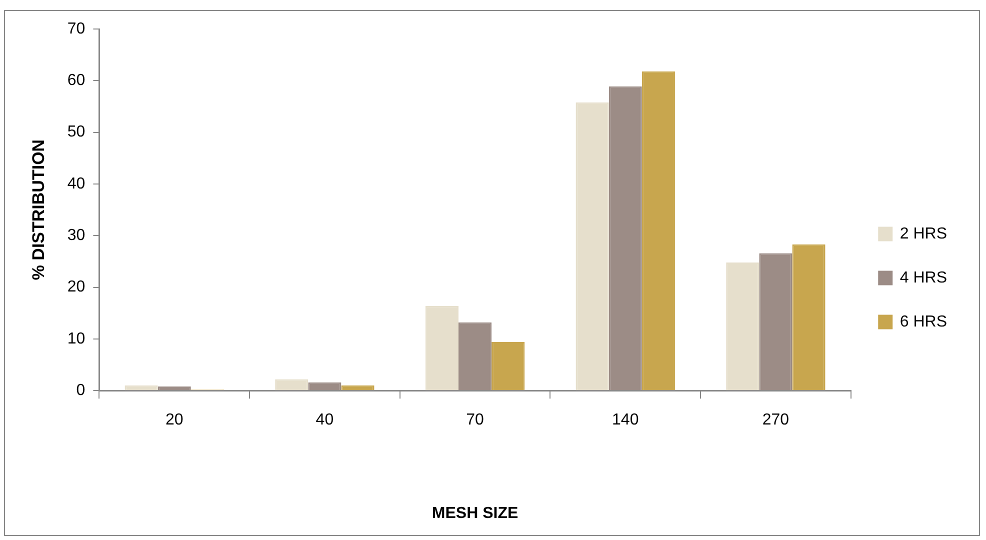 The image size is (986, 540). What do you see at coordinates (475, 513) in the screenshot?
I see `x-axis-title: MESH SIZE` at bounding box center [475, 513].